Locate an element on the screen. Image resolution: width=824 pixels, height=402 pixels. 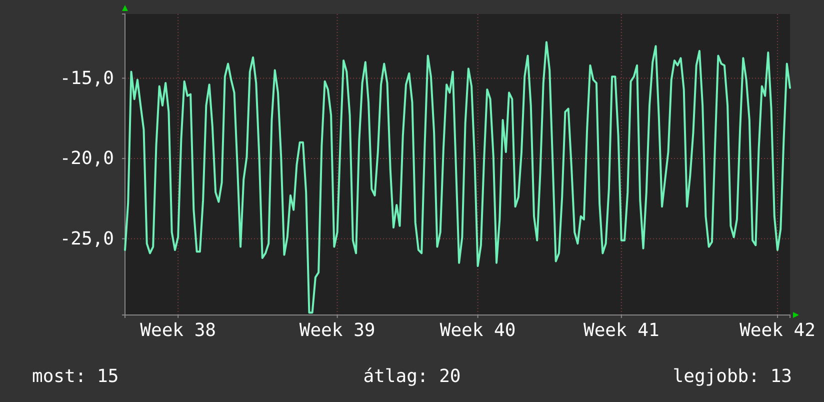
y-tick-label: -15,0 is located at coordinates (87, 78).